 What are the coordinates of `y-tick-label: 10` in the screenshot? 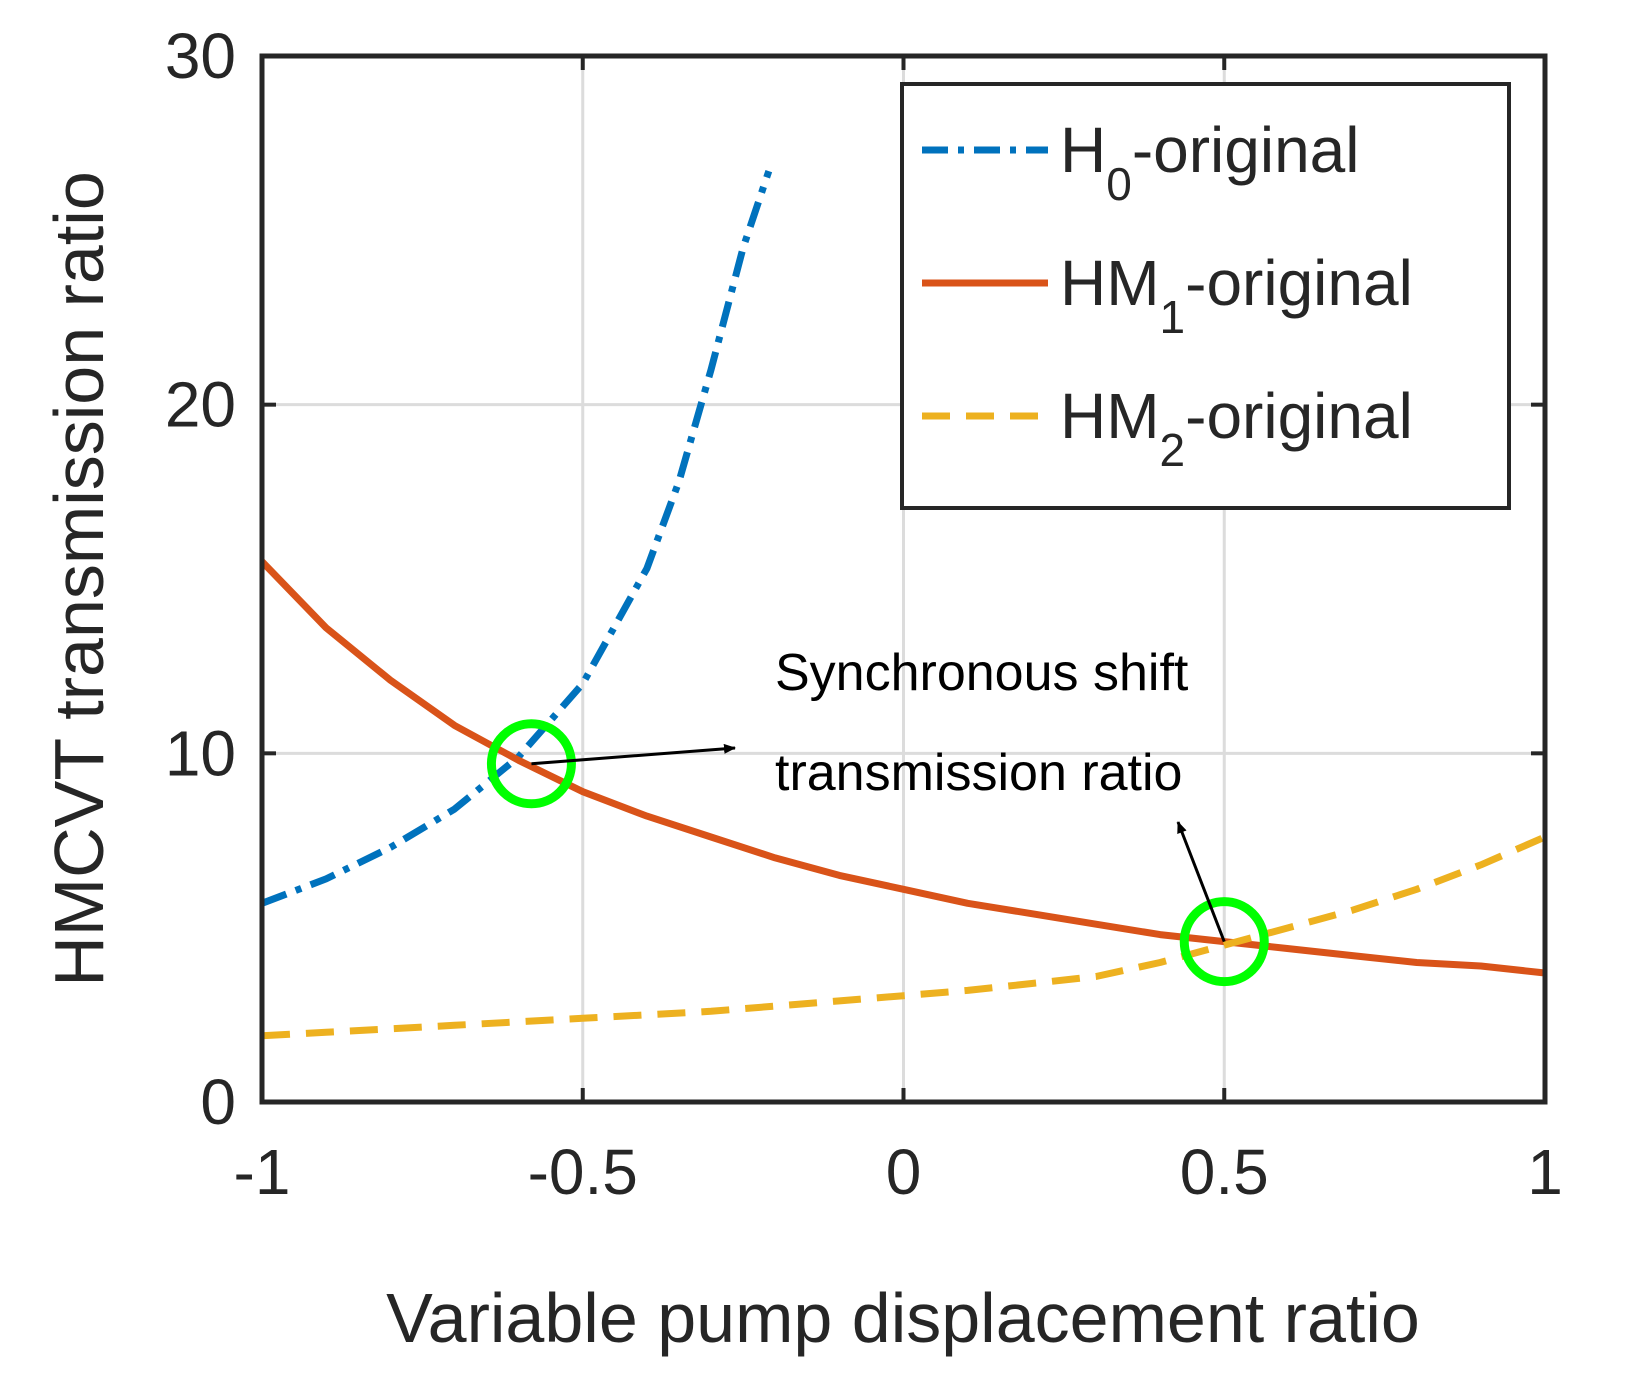 It's located at (200, 753).